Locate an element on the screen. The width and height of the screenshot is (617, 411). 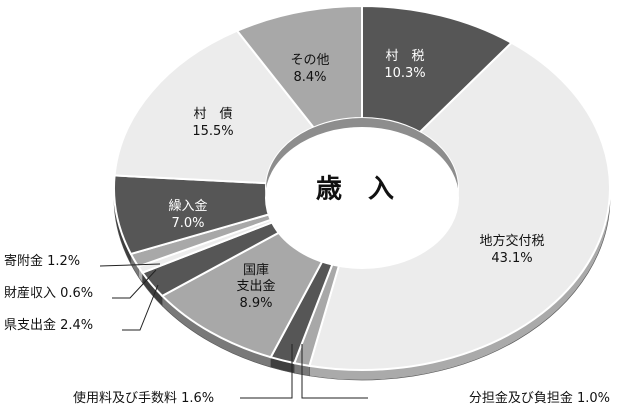
slice-label-chiho-kofuzei: 地方交付税 is located at coordinates (511, 241).